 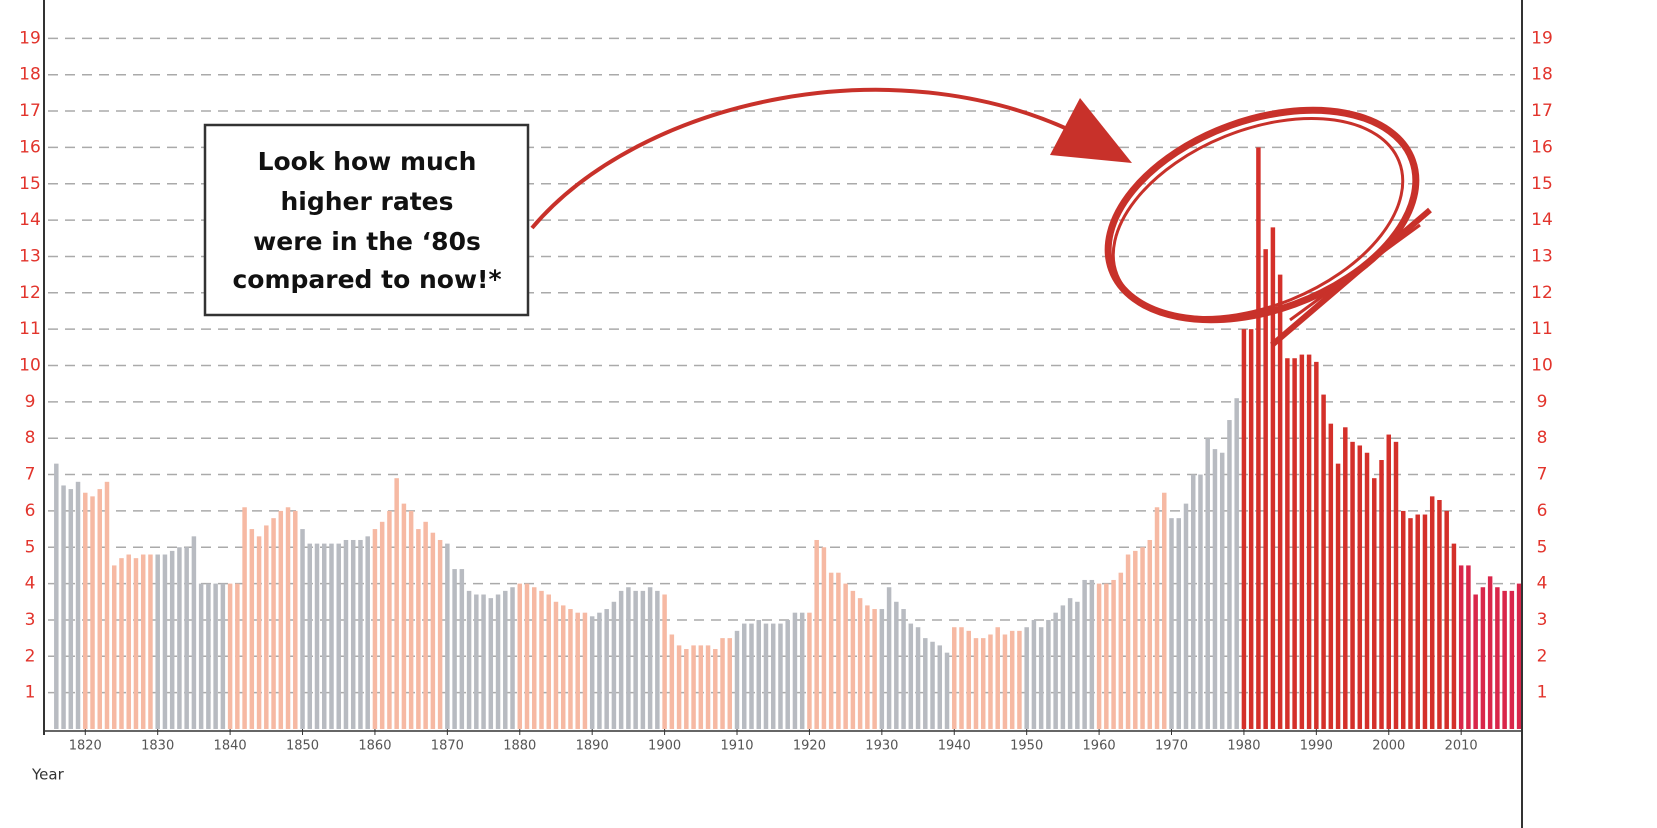 I want to click on y-tick-label-right: 5, so click(x=1542, y=547).